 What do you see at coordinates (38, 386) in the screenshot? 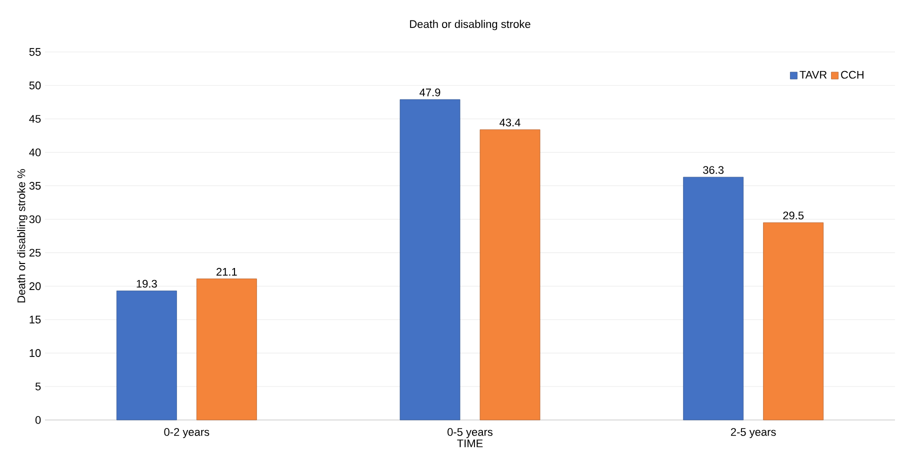
I see `y-tick-label: 5` at bounding box center [38, 386].